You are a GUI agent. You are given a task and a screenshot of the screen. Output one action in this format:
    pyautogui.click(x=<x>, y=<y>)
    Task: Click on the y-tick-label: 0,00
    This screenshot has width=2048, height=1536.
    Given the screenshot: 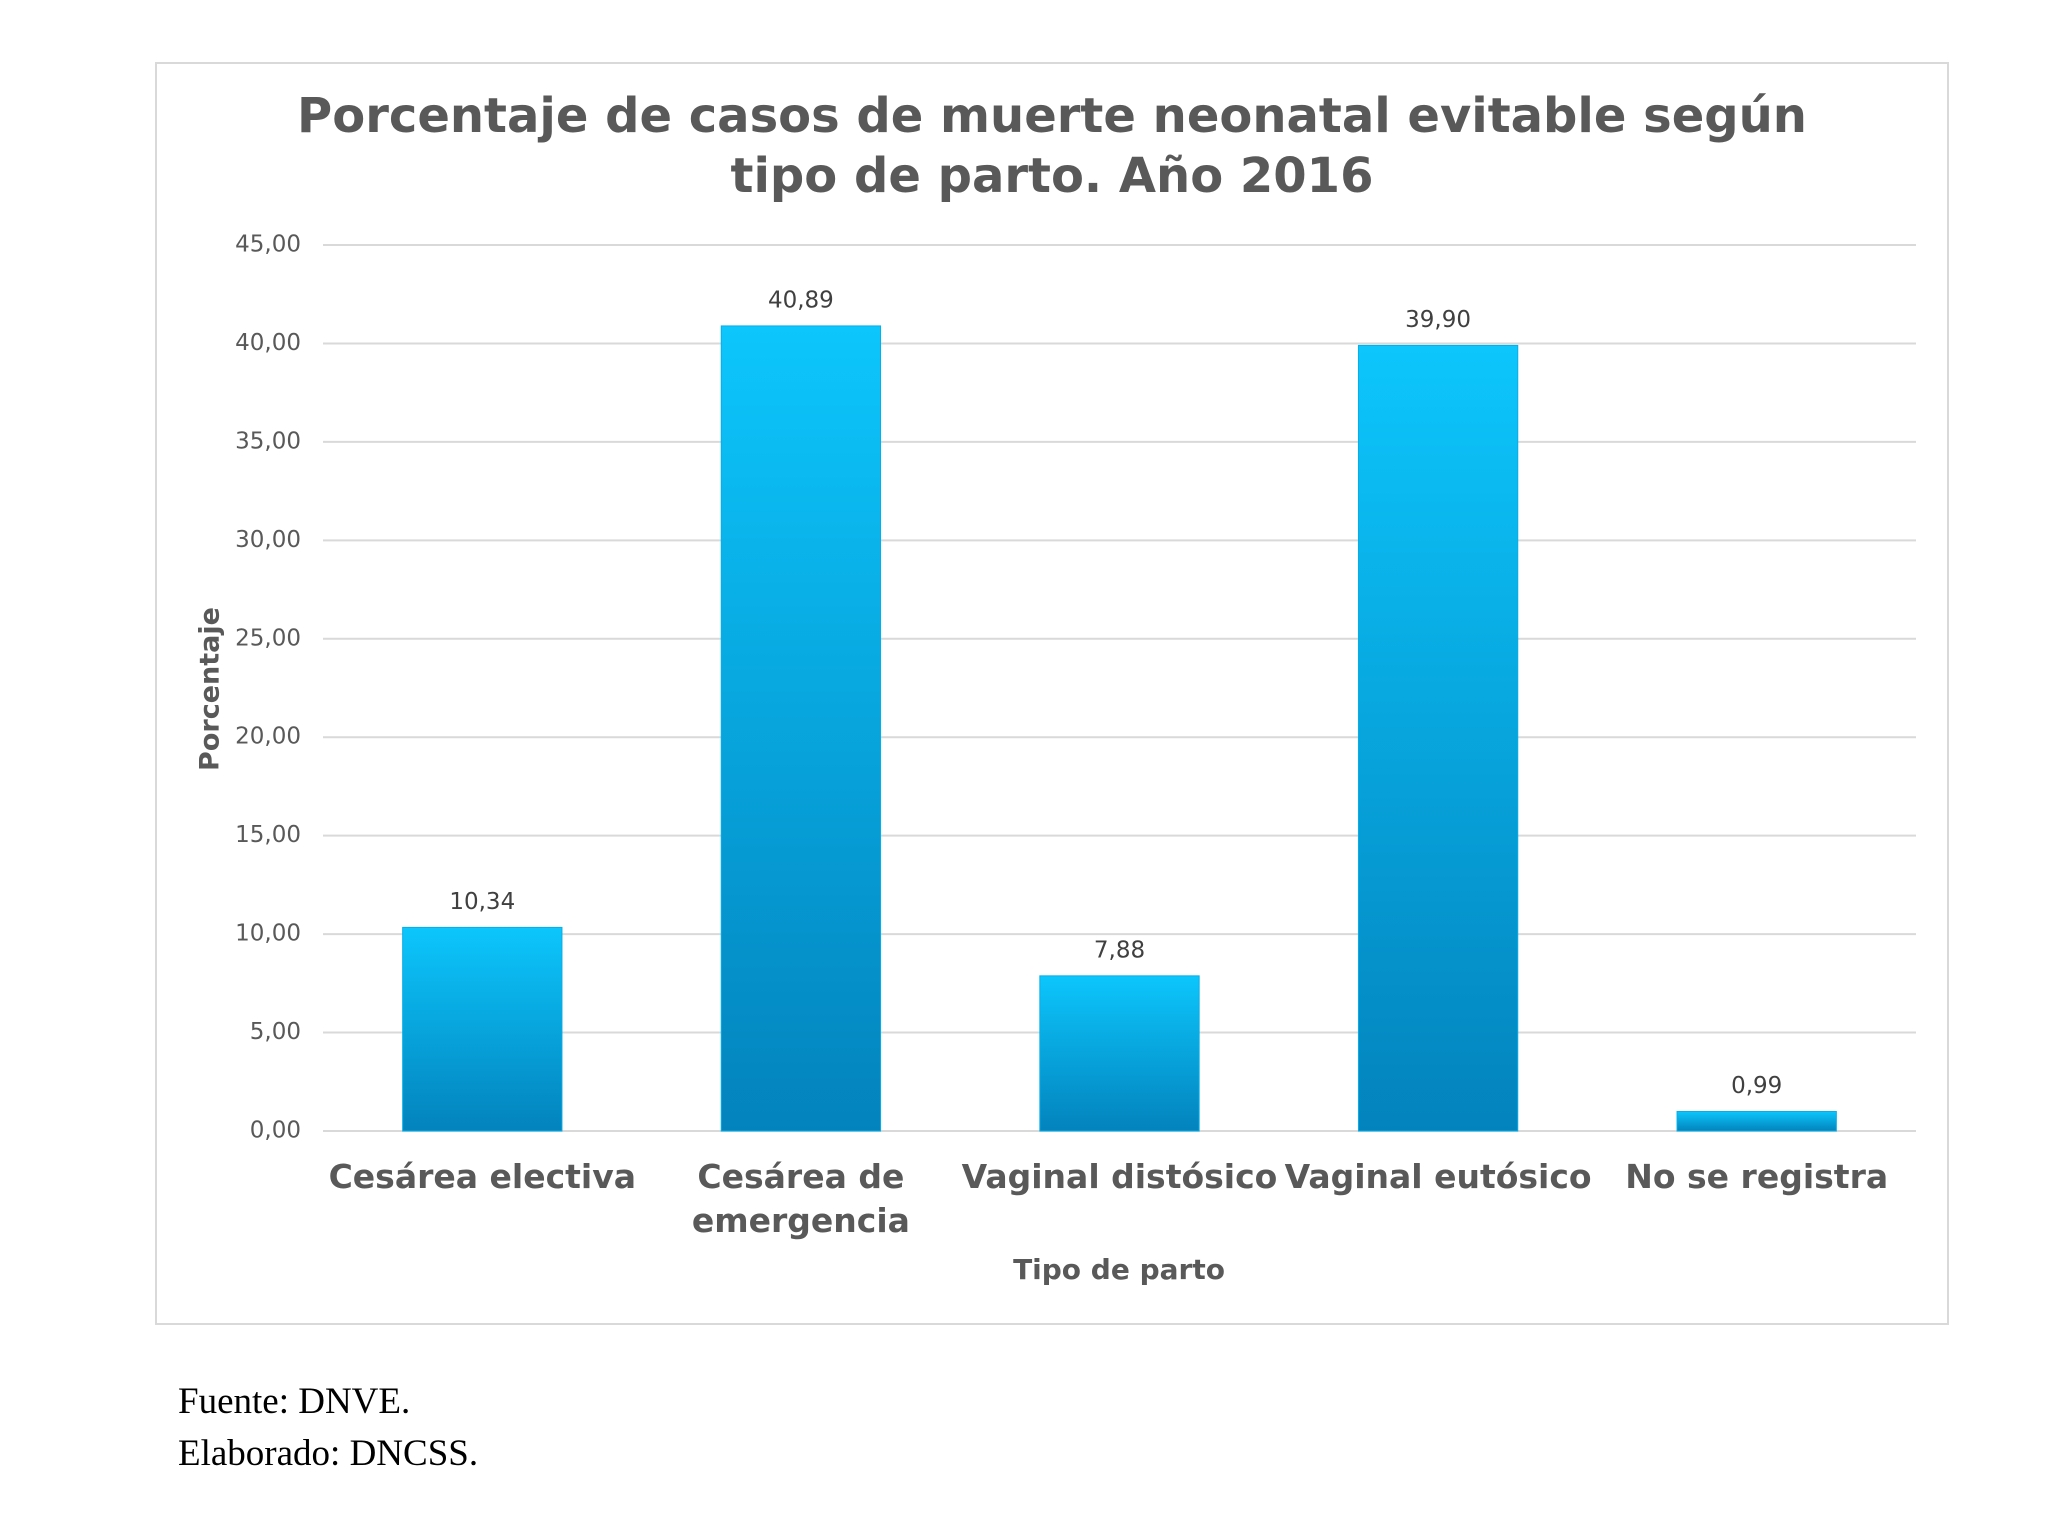 What is the action you would take?
    pyautogui.click(x=275, y=1131)
    